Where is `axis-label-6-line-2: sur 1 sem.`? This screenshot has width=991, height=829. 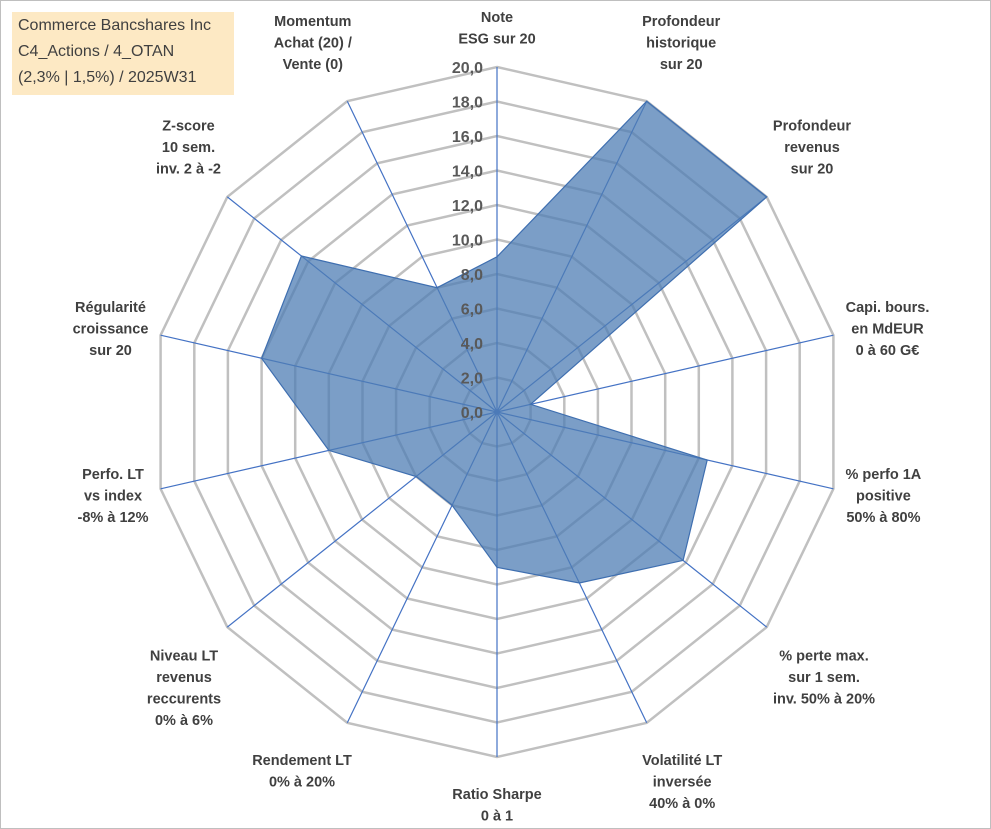
axis-label-6-line-2: sur 1 sem. is located at coordinates (824, 678).